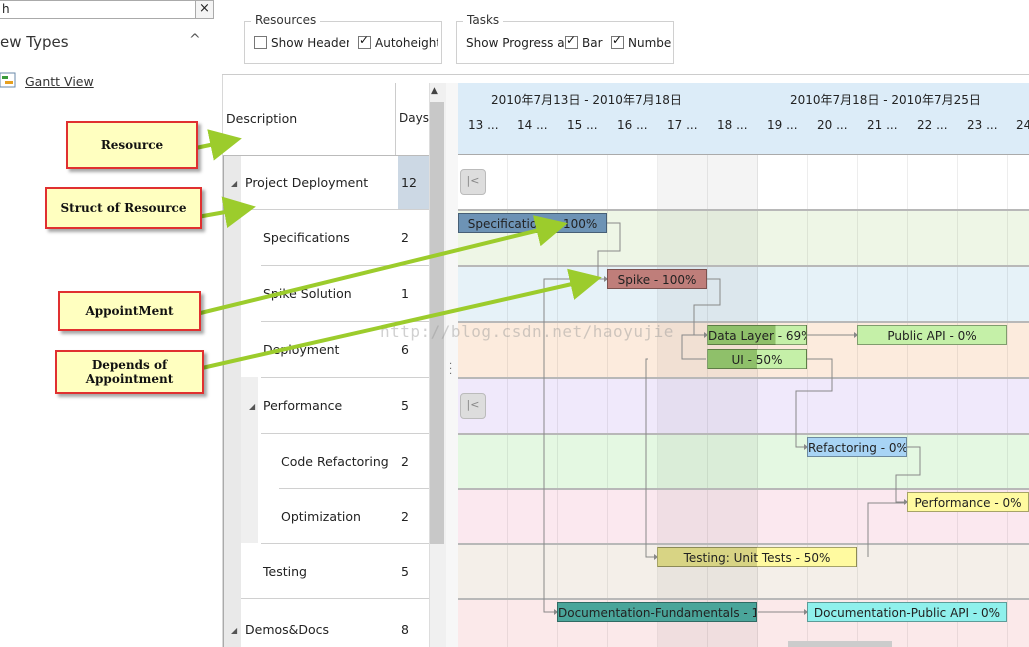  What do you see at coordinates (409, 182) in the screenshot?
I see `grid-row-days: 12` at bounding box center [409, 182].